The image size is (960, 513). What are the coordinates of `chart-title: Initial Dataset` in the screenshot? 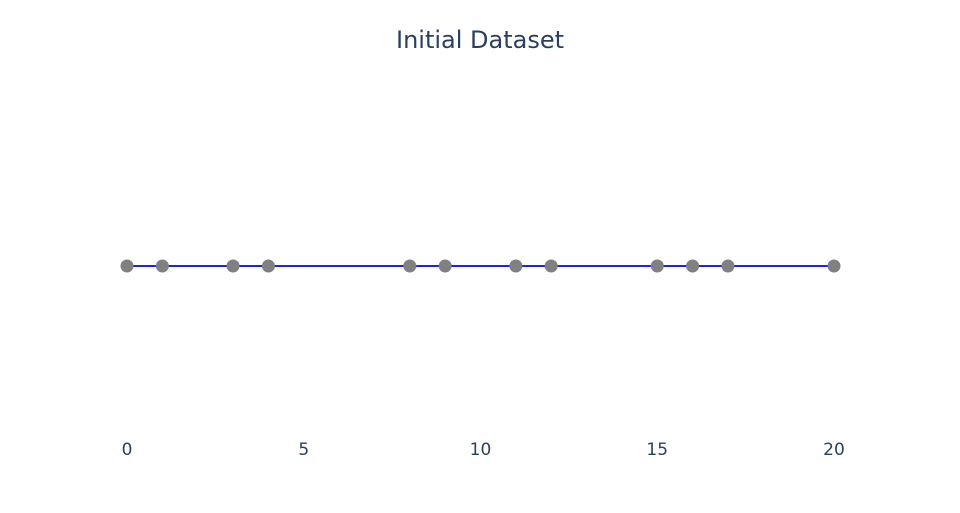 It's located at (480, 40).